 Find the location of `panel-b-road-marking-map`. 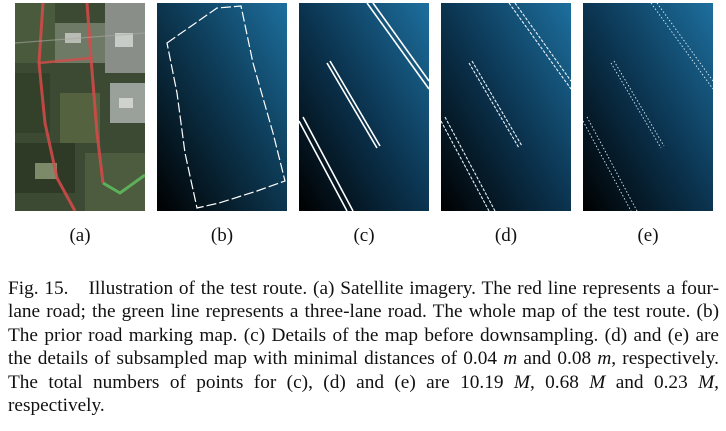

panel-b-road-marking-map is located at coordinates (222, 107).